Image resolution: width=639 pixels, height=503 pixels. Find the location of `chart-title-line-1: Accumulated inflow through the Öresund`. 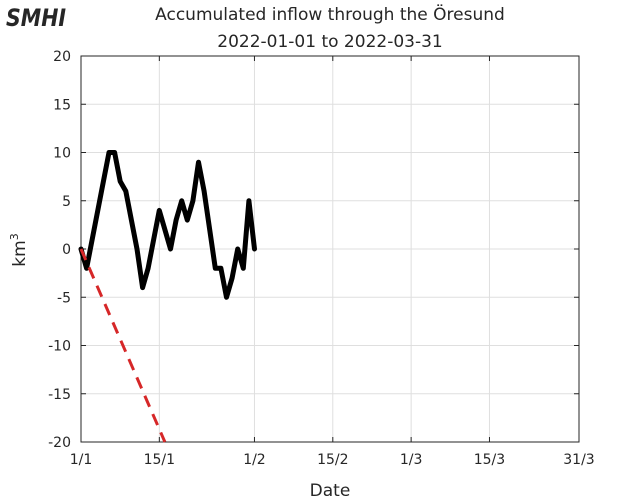

chart-title-line-1: Accumulated inflow through the Öresund is located at coordinates (330, 14).